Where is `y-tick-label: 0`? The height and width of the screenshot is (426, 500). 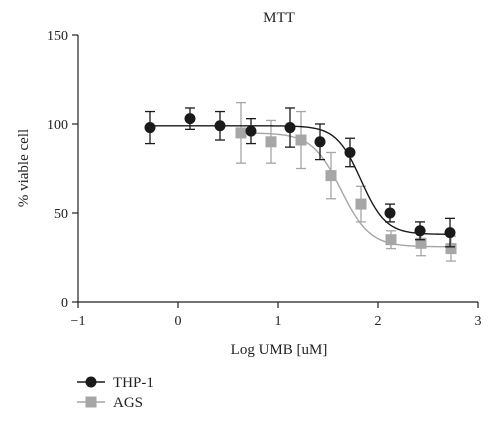
y-tick-label: 0 is located at coordinates (64, 303).